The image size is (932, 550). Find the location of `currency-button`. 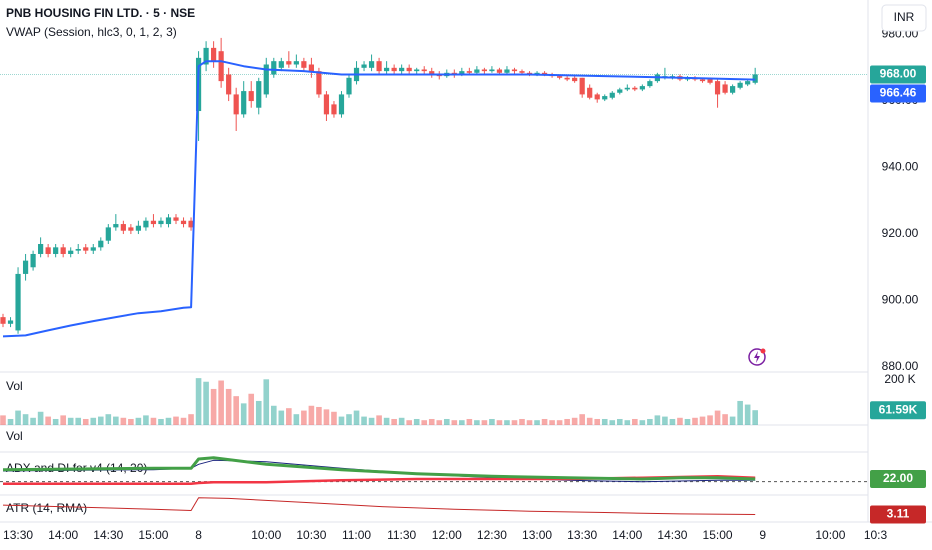

currency-button is located at coordinates (904, 18).